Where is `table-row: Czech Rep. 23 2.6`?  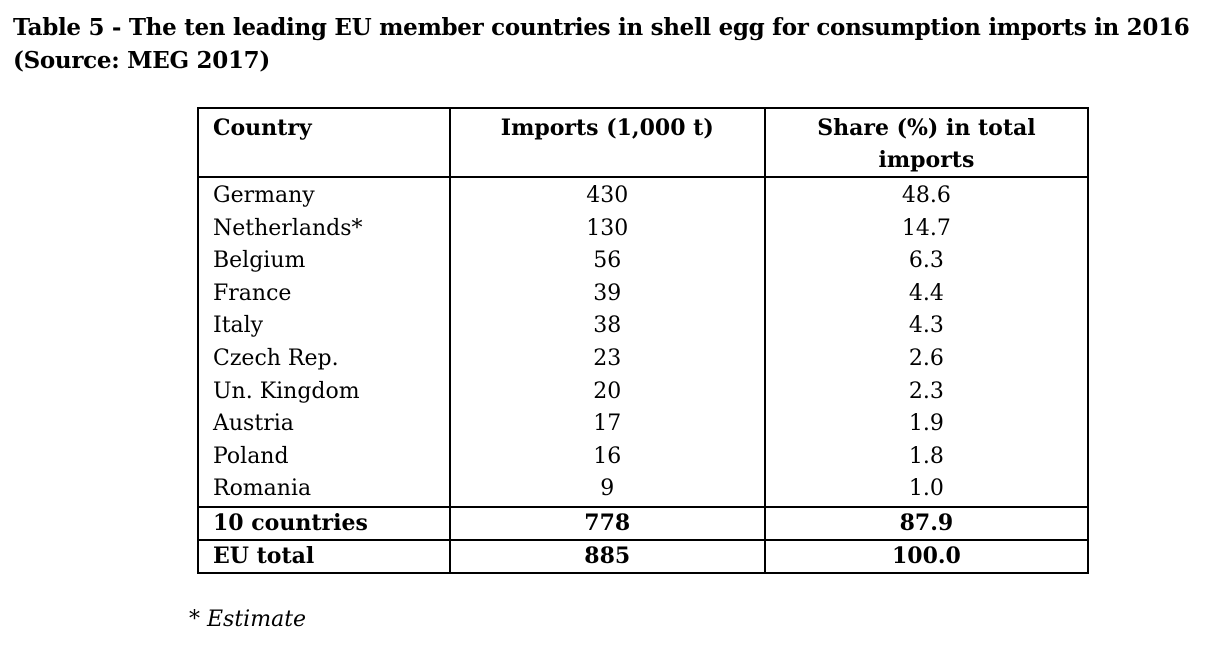 table-row: Czech Rep. 23 2.6 is located at coordinates (643, 359).